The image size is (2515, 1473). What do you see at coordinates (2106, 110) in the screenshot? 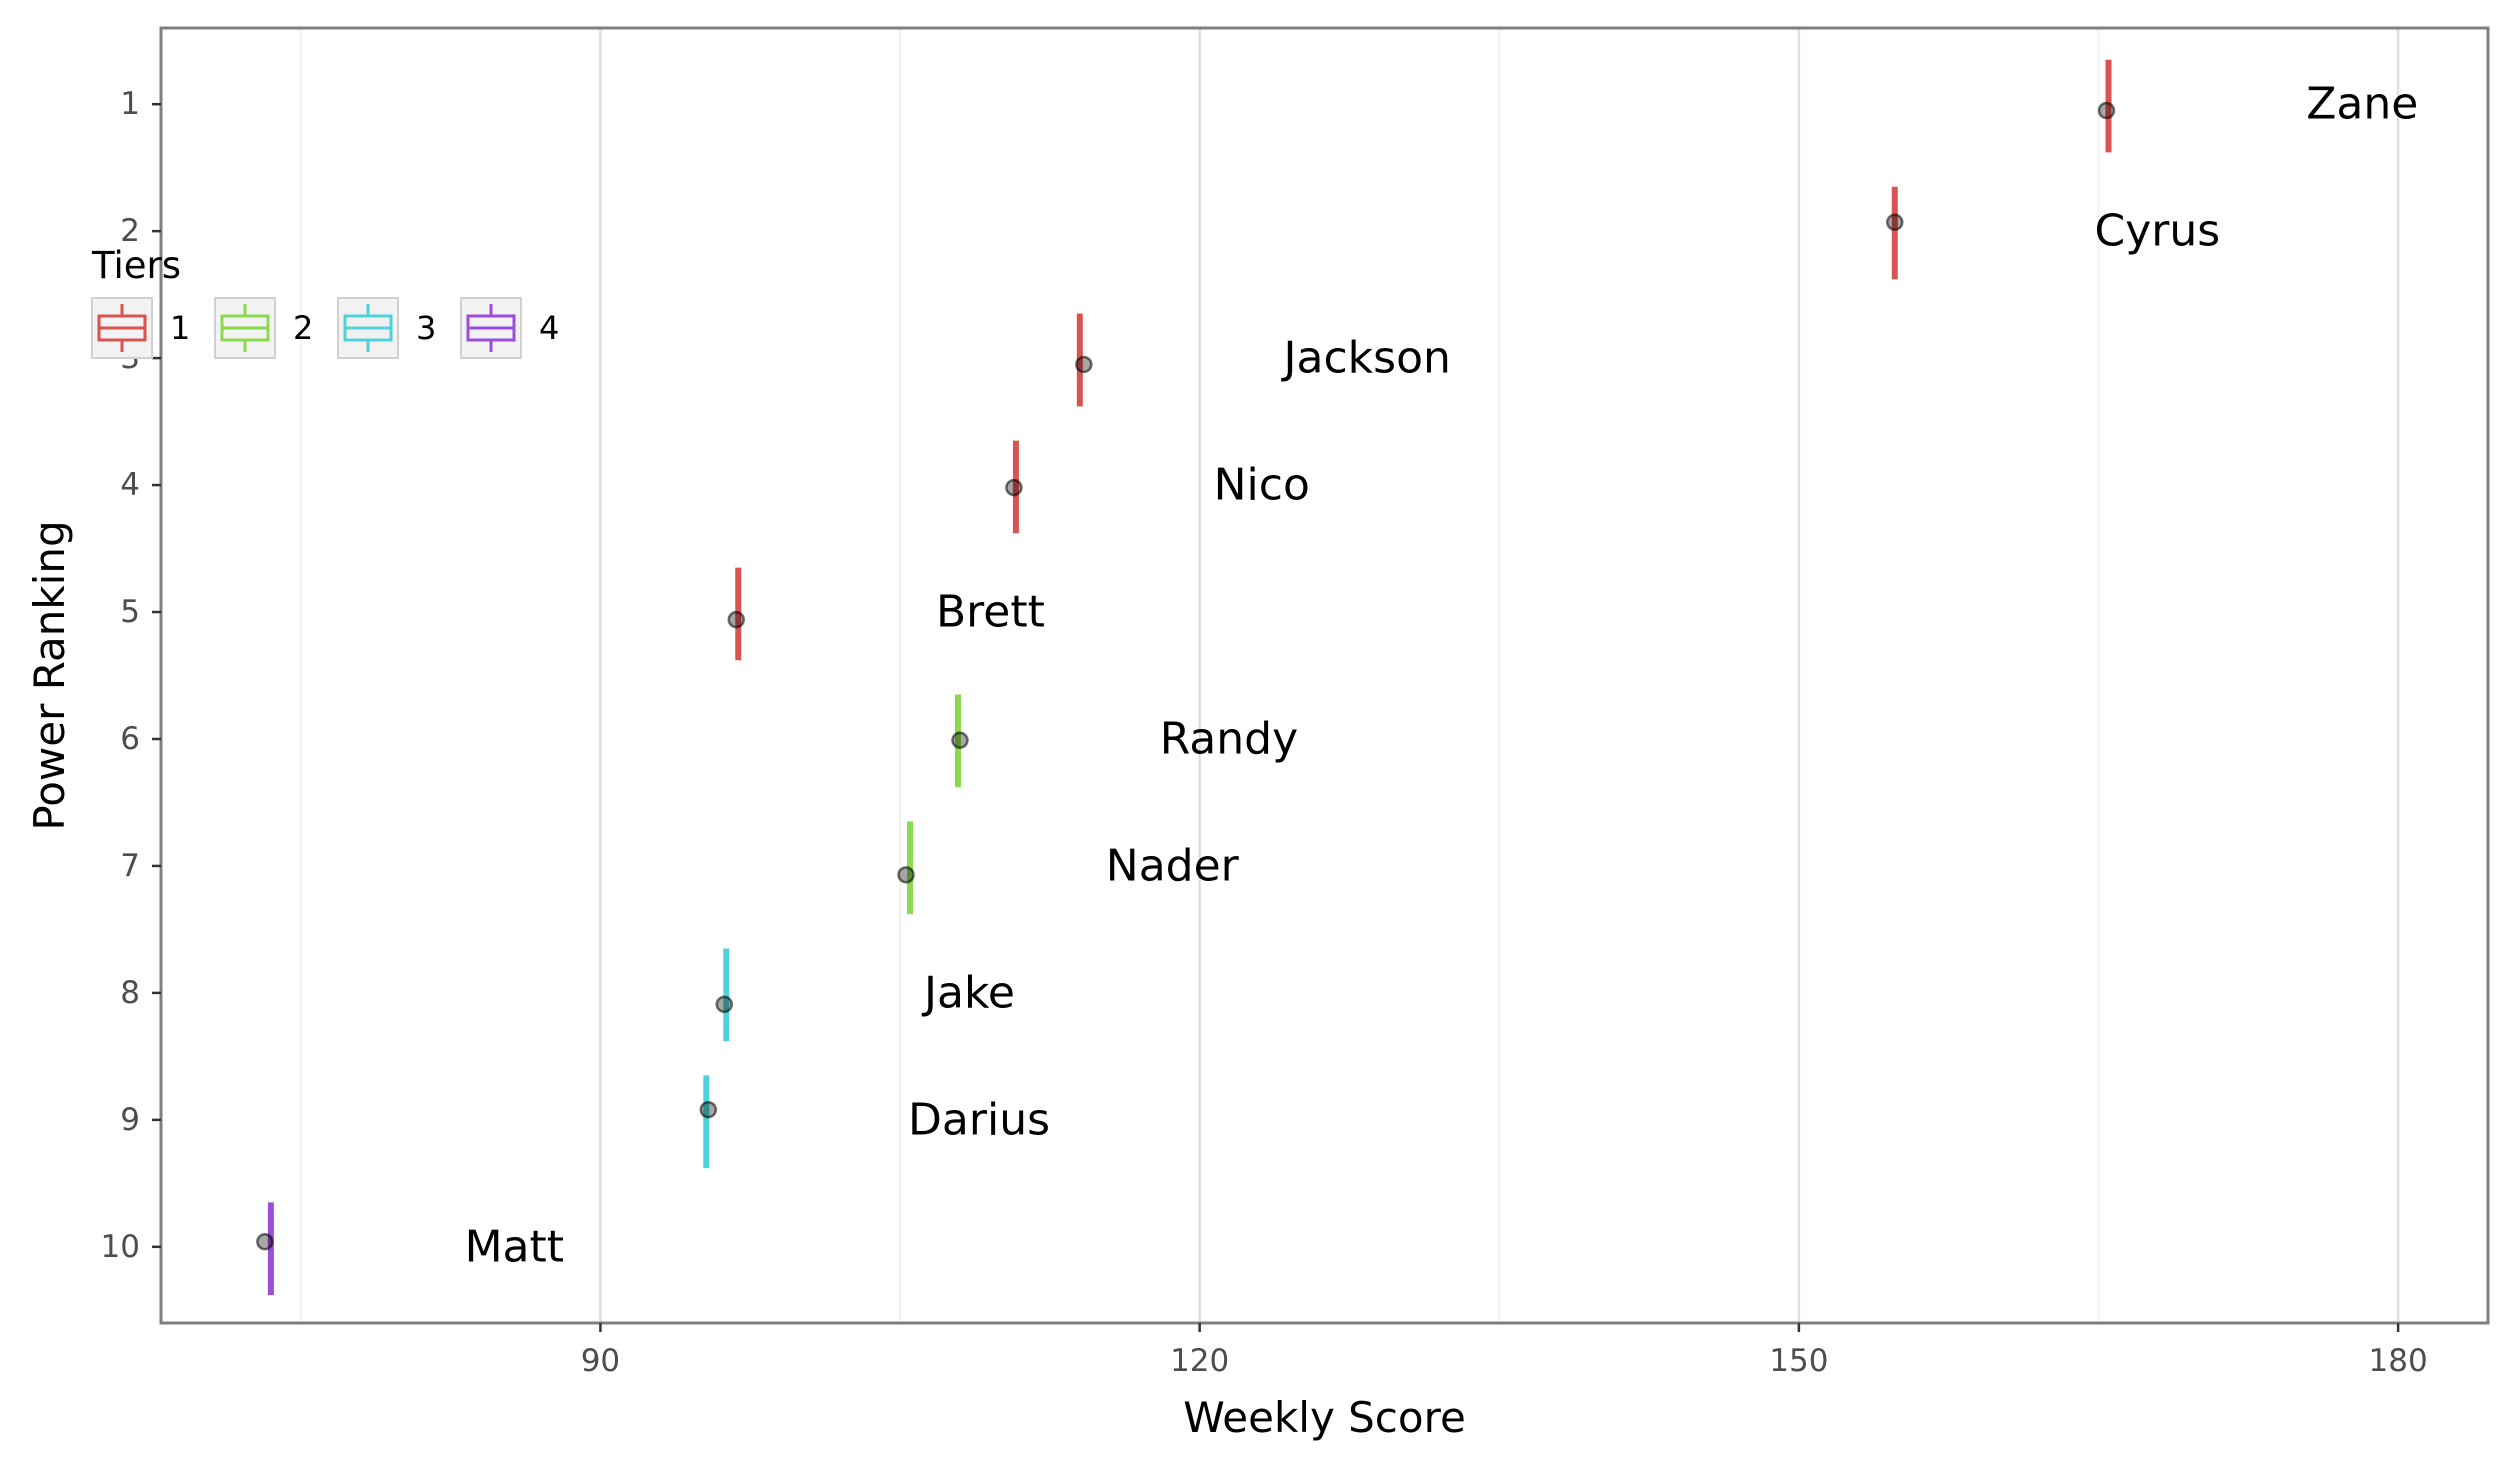
I see `score-point-zane` at bounding box center [2106, 110].